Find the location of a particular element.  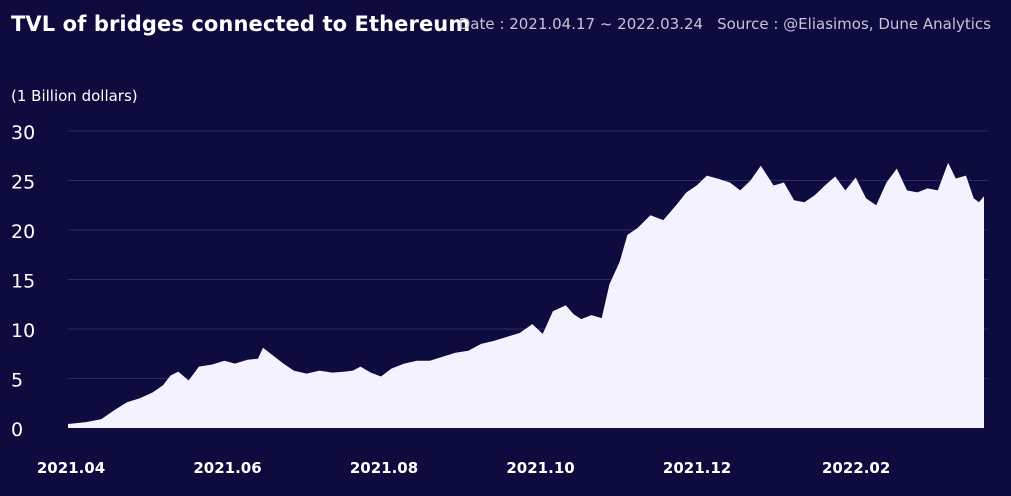

y-tick-label-10: 10 is located at coordinates (23, 331).